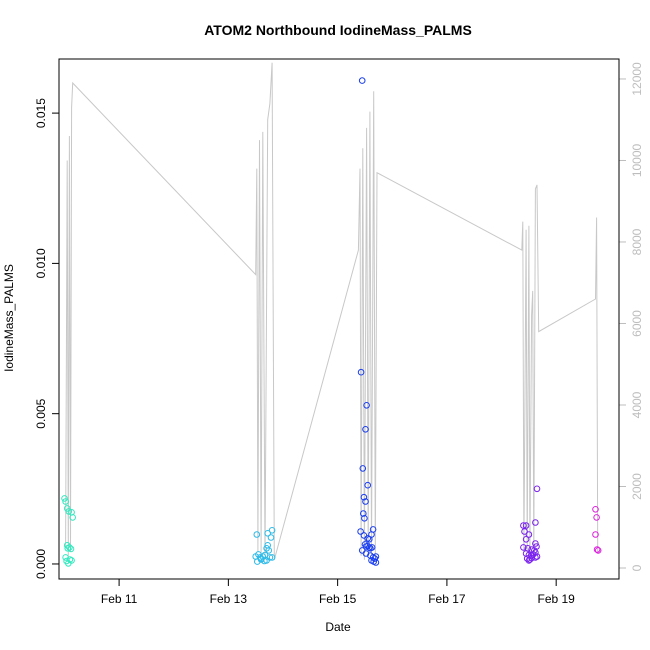  I want to click on x-tick-label: Feb 15, so click(338, 599).